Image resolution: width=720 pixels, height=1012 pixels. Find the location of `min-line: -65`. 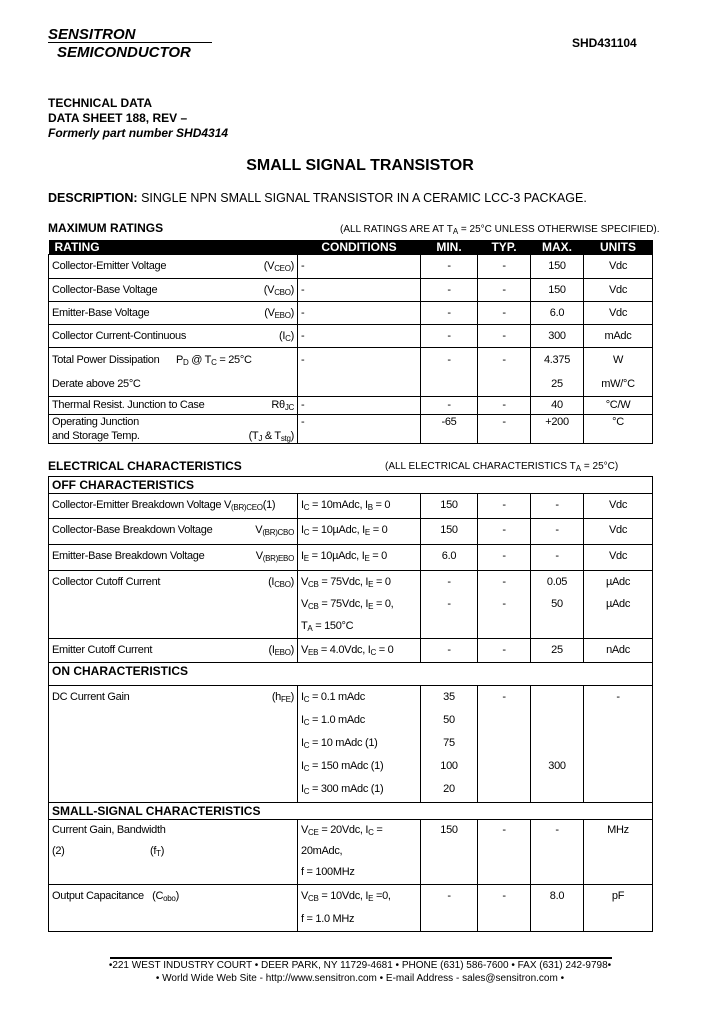

min-line: -65 is located at coordinates (449, 422).